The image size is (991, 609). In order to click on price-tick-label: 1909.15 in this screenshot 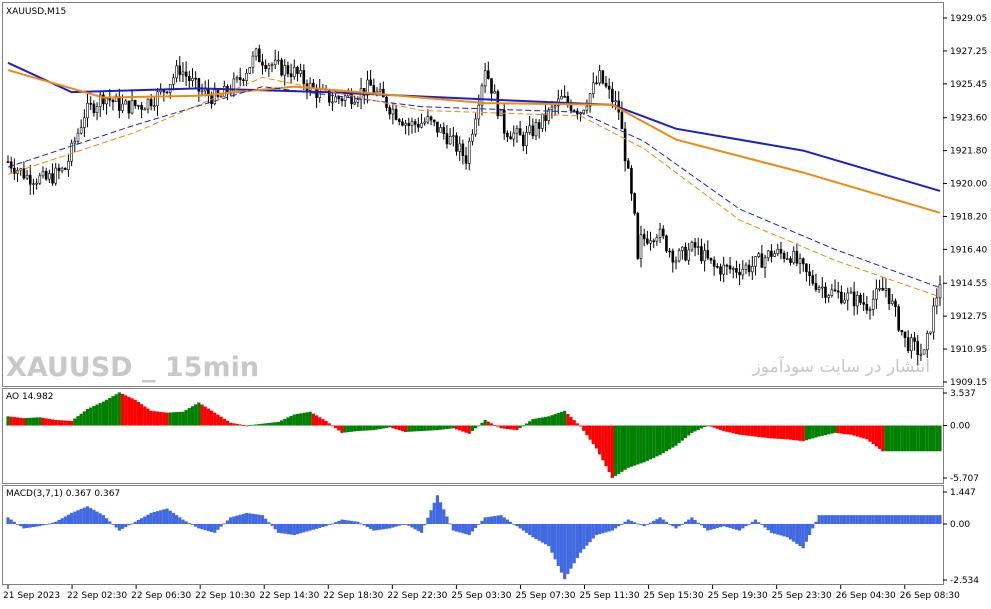, I will do `click(968, 383)`.